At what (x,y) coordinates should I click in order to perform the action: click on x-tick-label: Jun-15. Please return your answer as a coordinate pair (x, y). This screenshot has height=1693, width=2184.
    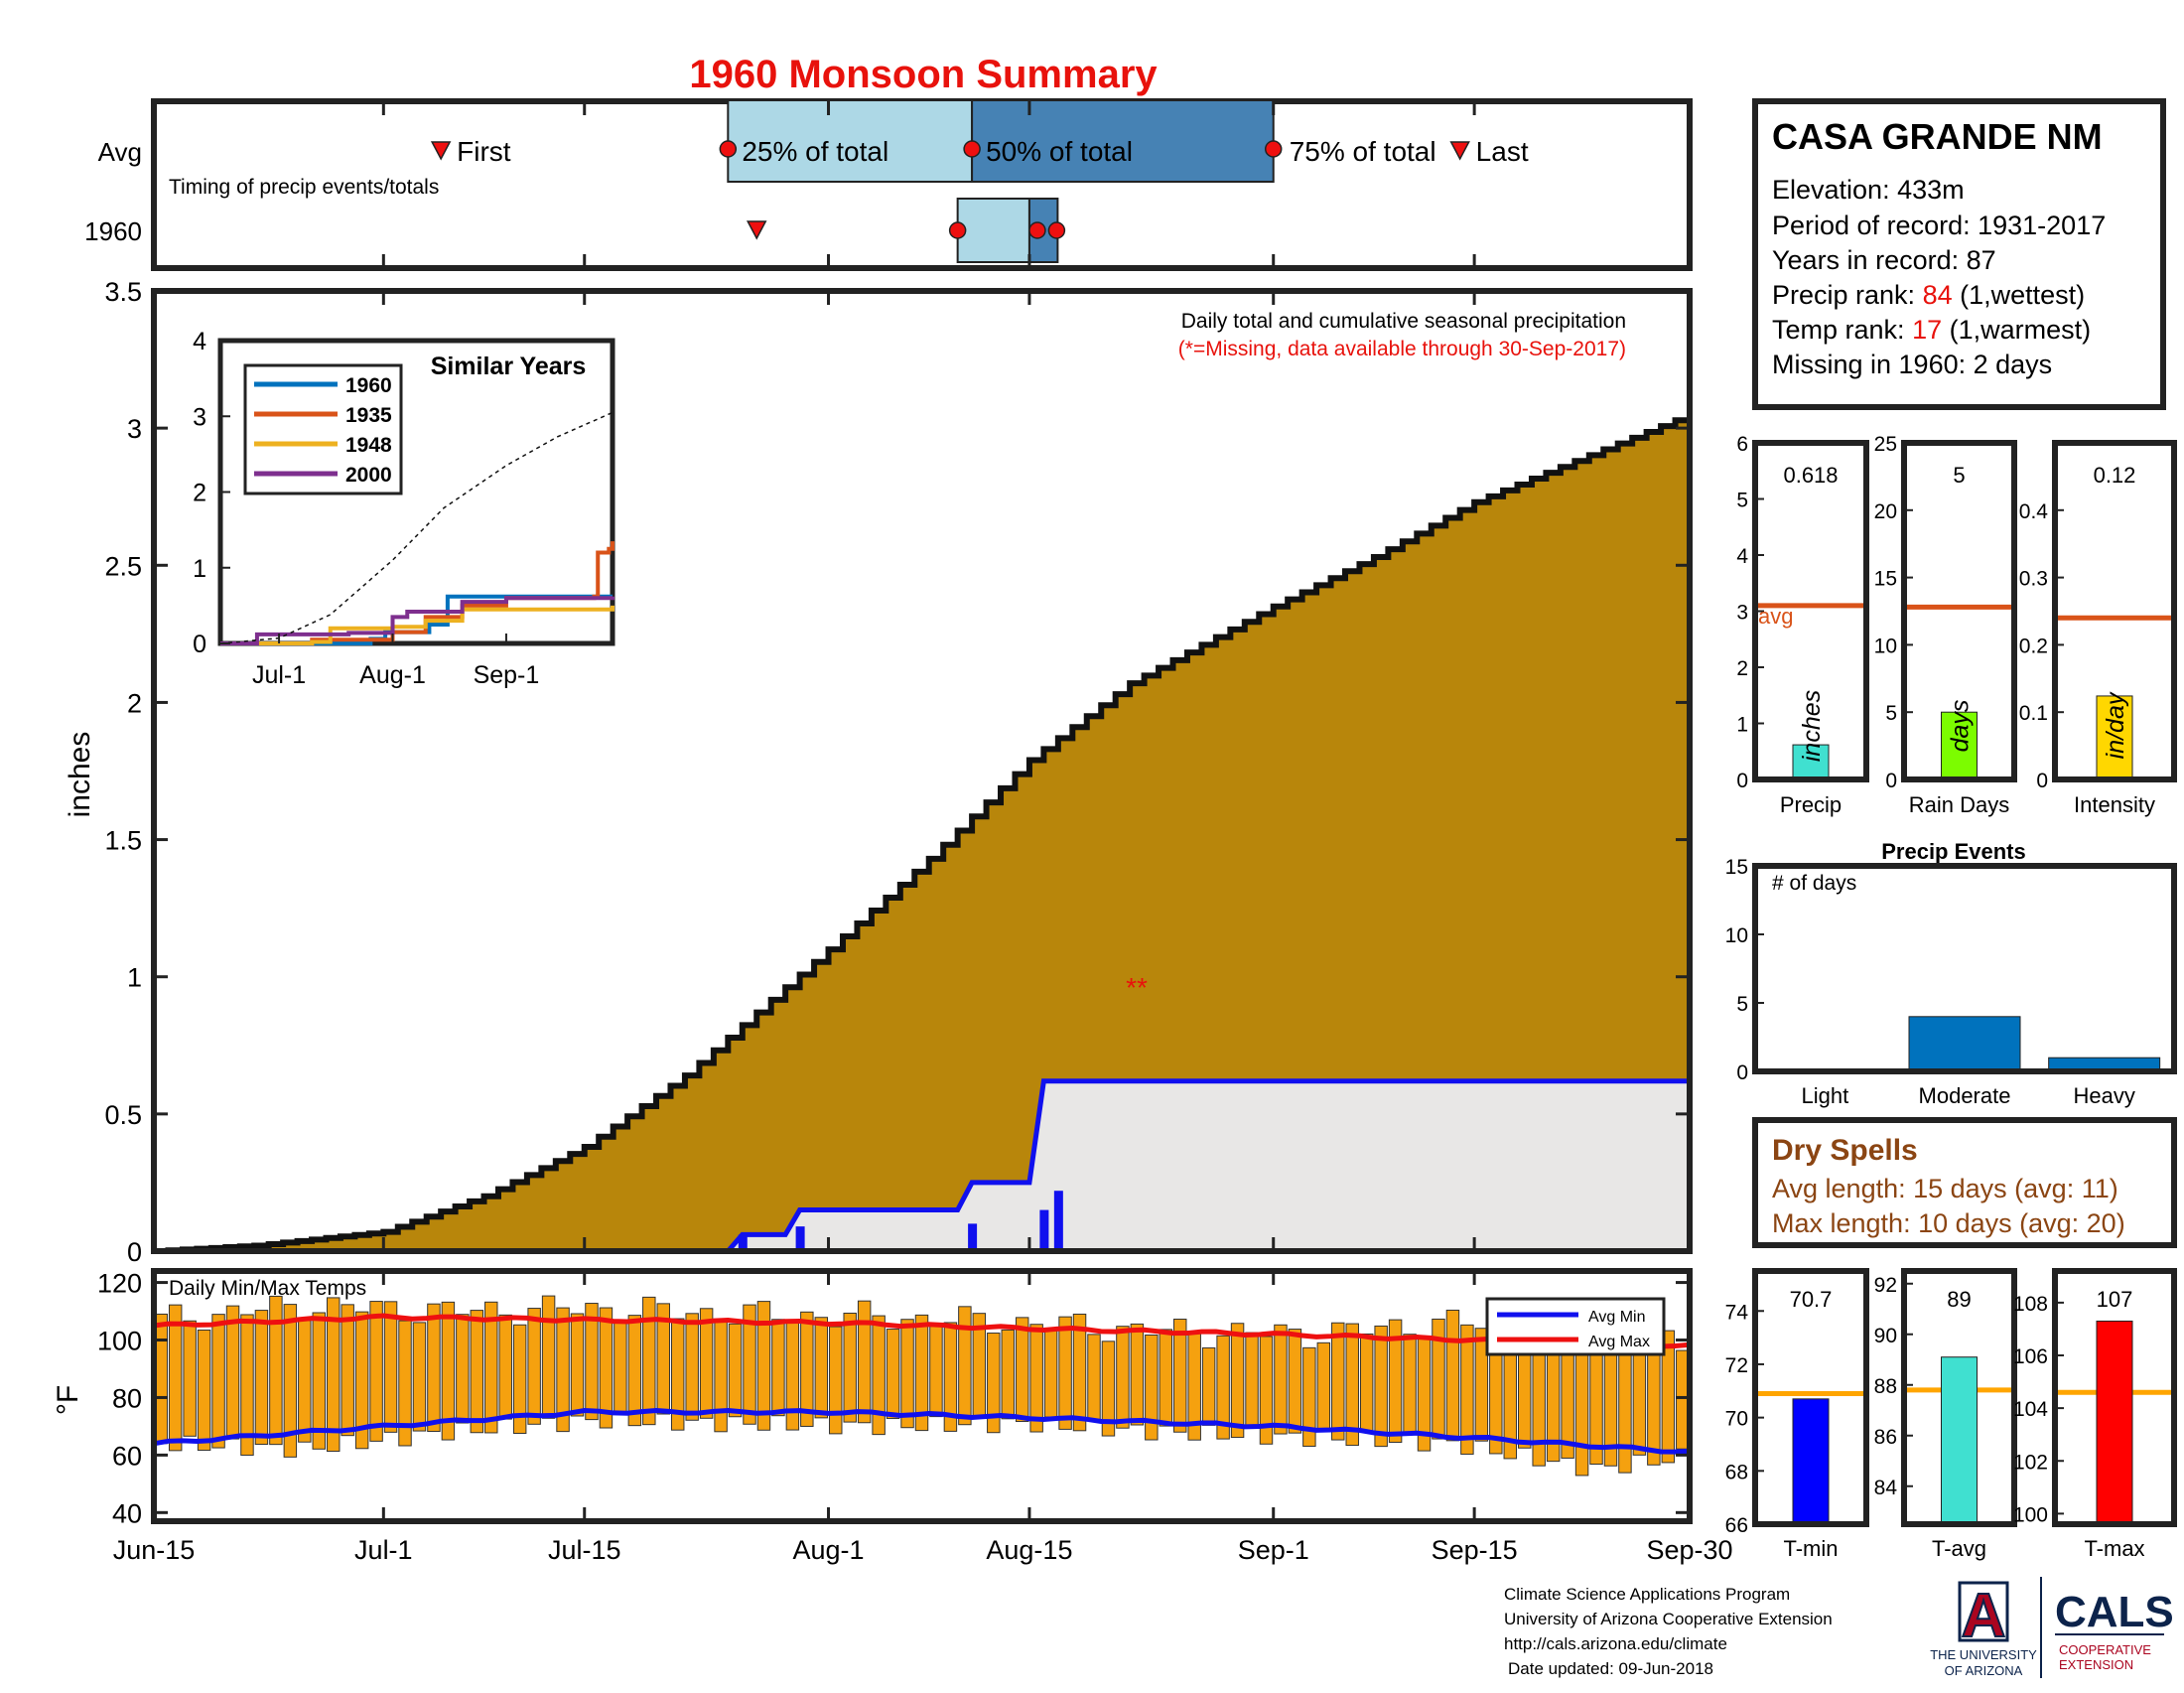
    Looking at the image, I should click on (154, 1550).